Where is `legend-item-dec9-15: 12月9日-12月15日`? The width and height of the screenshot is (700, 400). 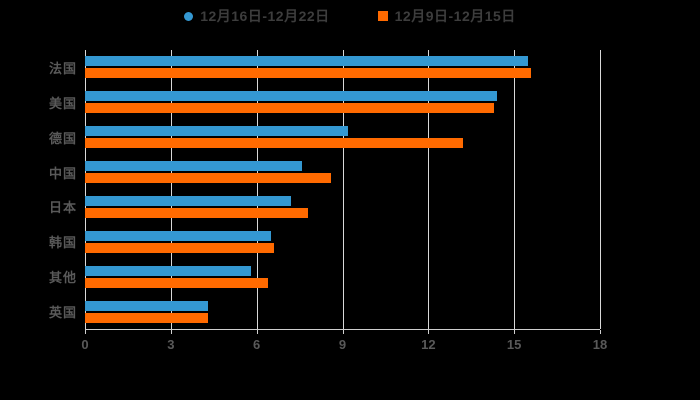
legend-item-dec9-15: 12月9日-12月15日 is located at coordinates (446, 16).